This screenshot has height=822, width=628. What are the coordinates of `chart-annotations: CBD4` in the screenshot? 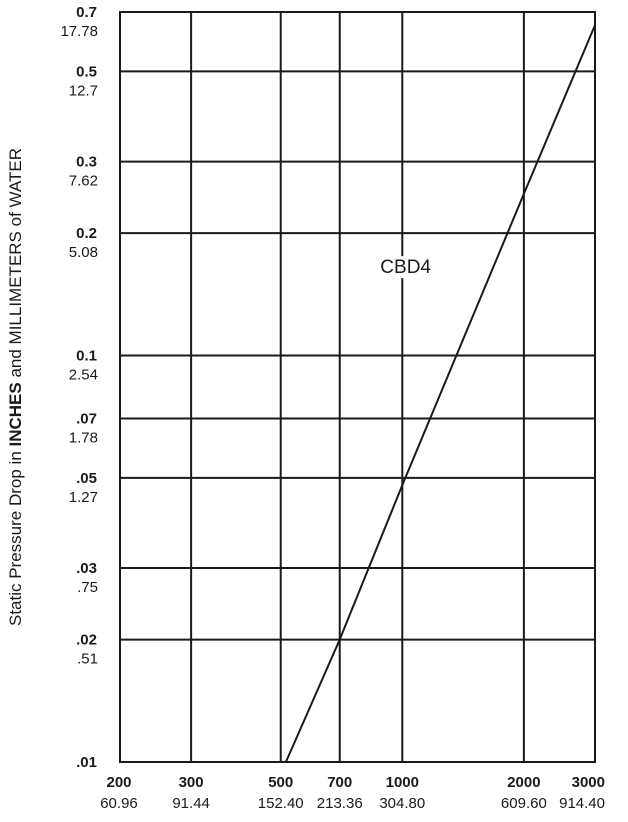 It's located at (405, 267).